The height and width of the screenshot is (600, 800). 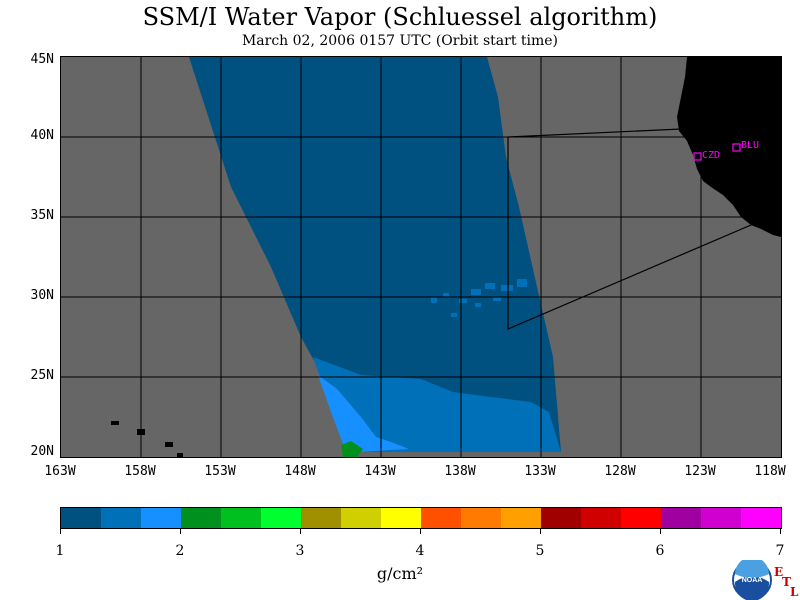 What do you see at coordinates (220, 471) in the screenshot?
I see `lon-label-153w: 153W` at bounding box center [220, 471].